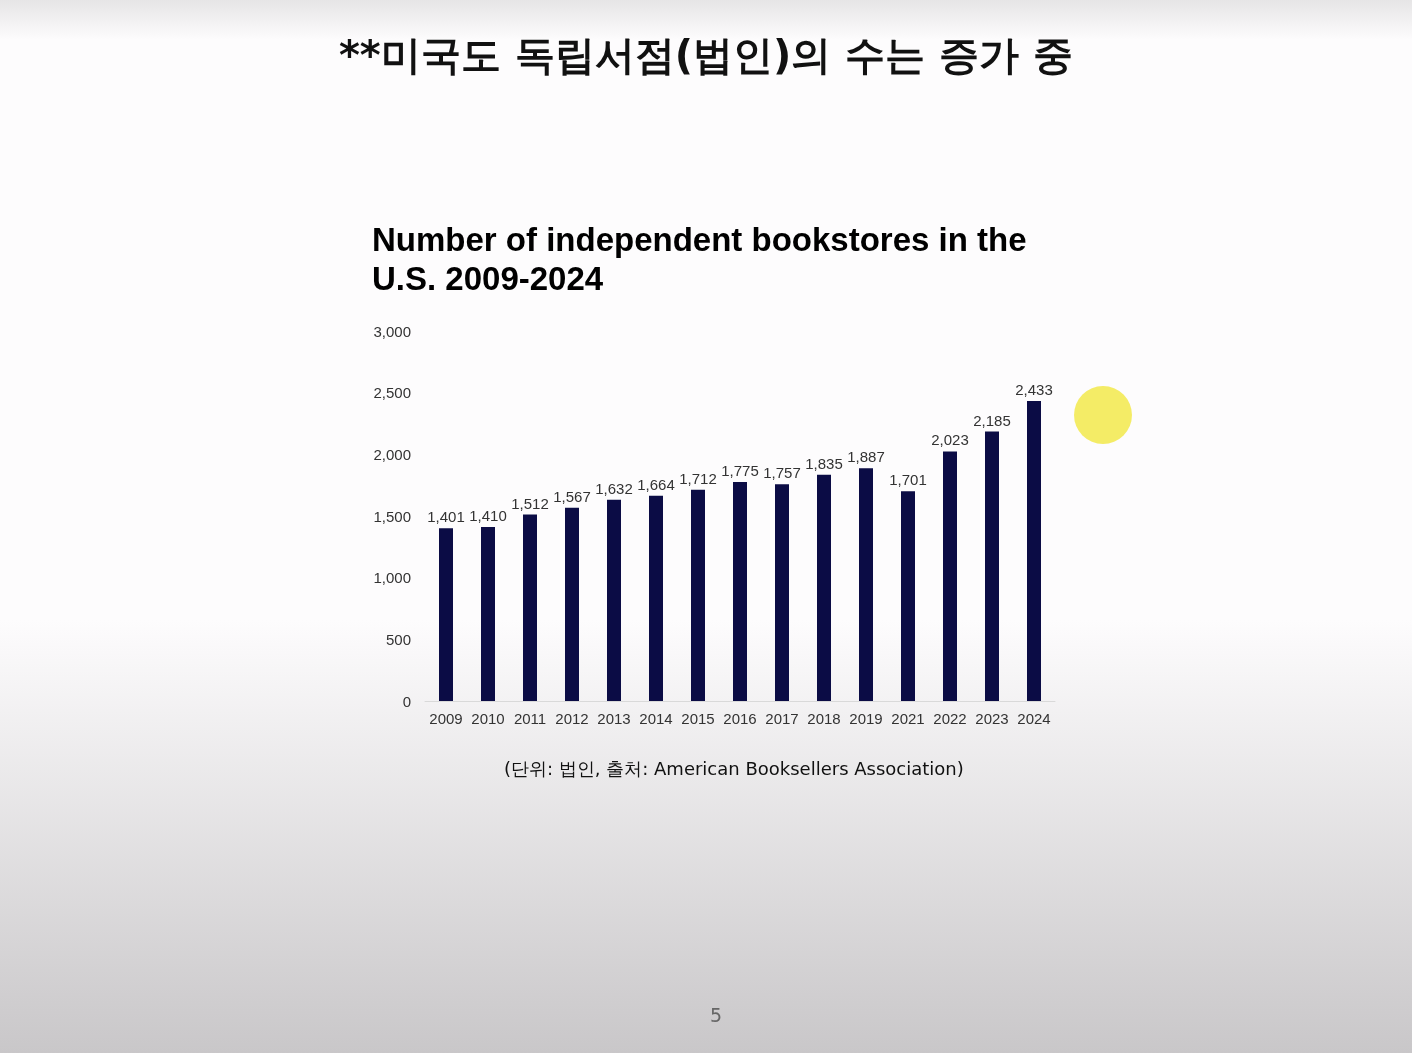  What do you see at coordinates (824, 718) in the screenshot?
I see `x-tick-label: 2018` at bounding box center [824, 718].